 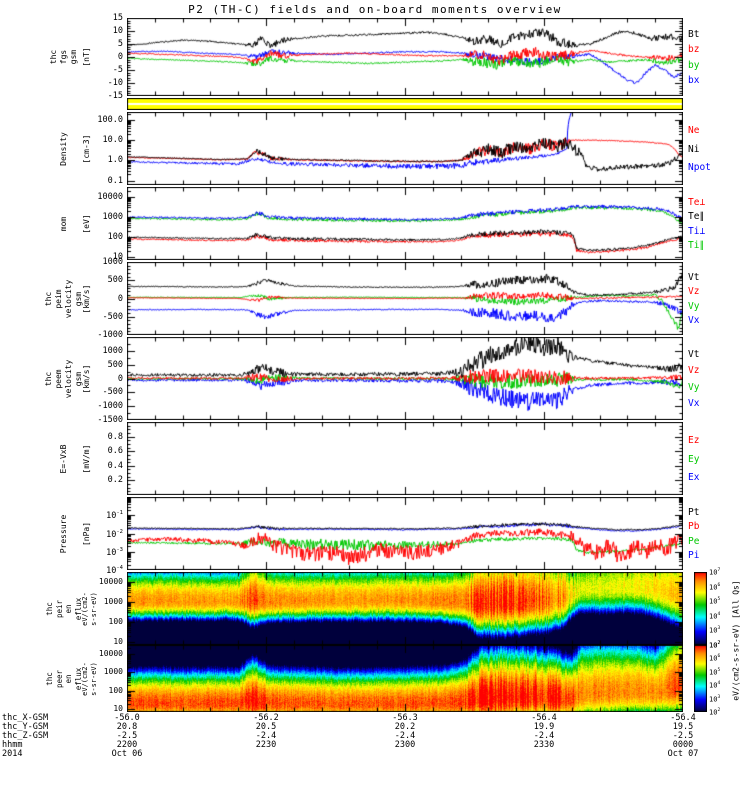 I want to click on ytick-label-peim-0: 1000, so click(x=112, y=262).